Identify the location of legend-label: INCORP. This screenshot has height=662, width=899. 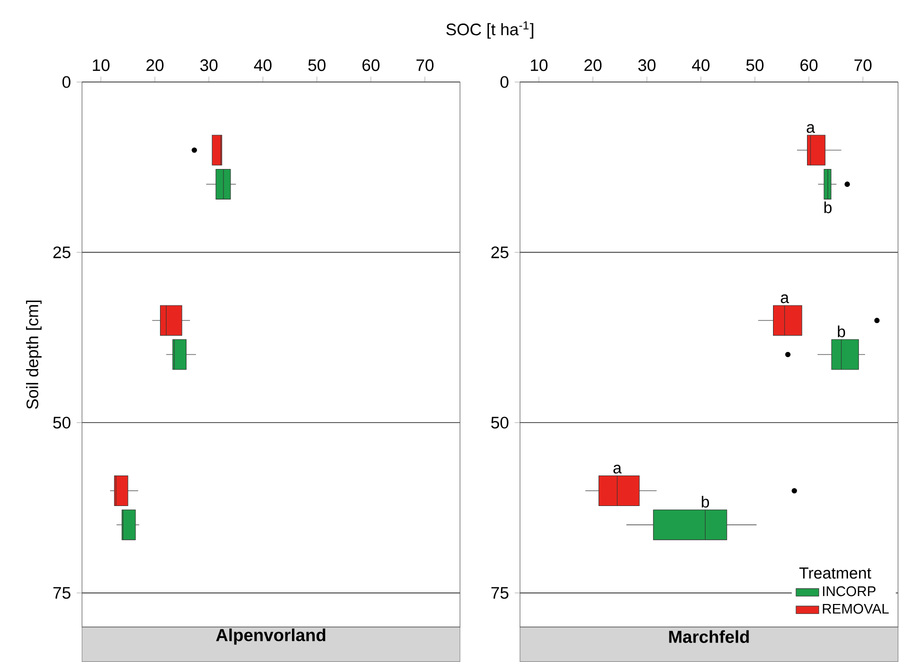
(849, 591).